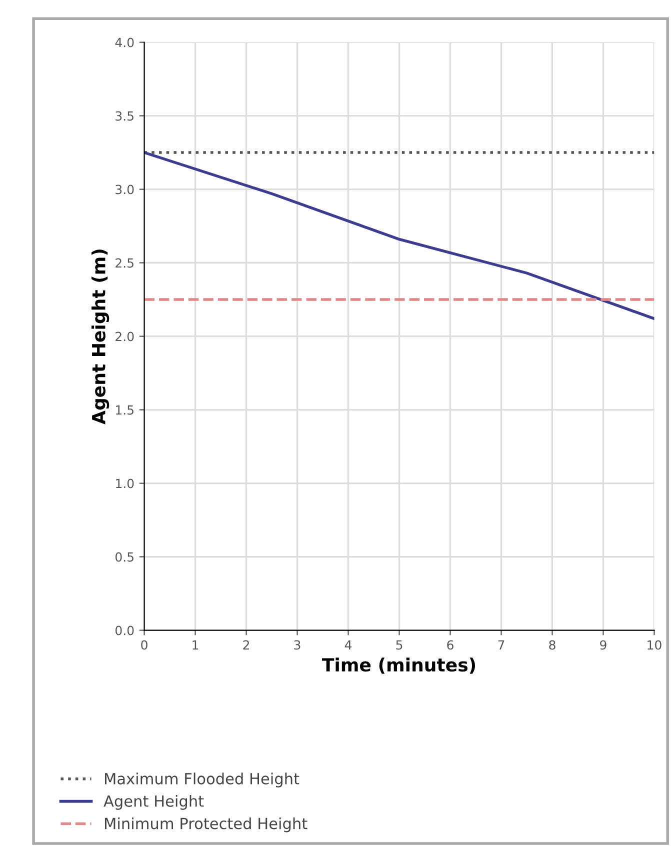 This screenshot has height=846, width=671. I want to click on x-tick-label: 2, so click(246, 645).